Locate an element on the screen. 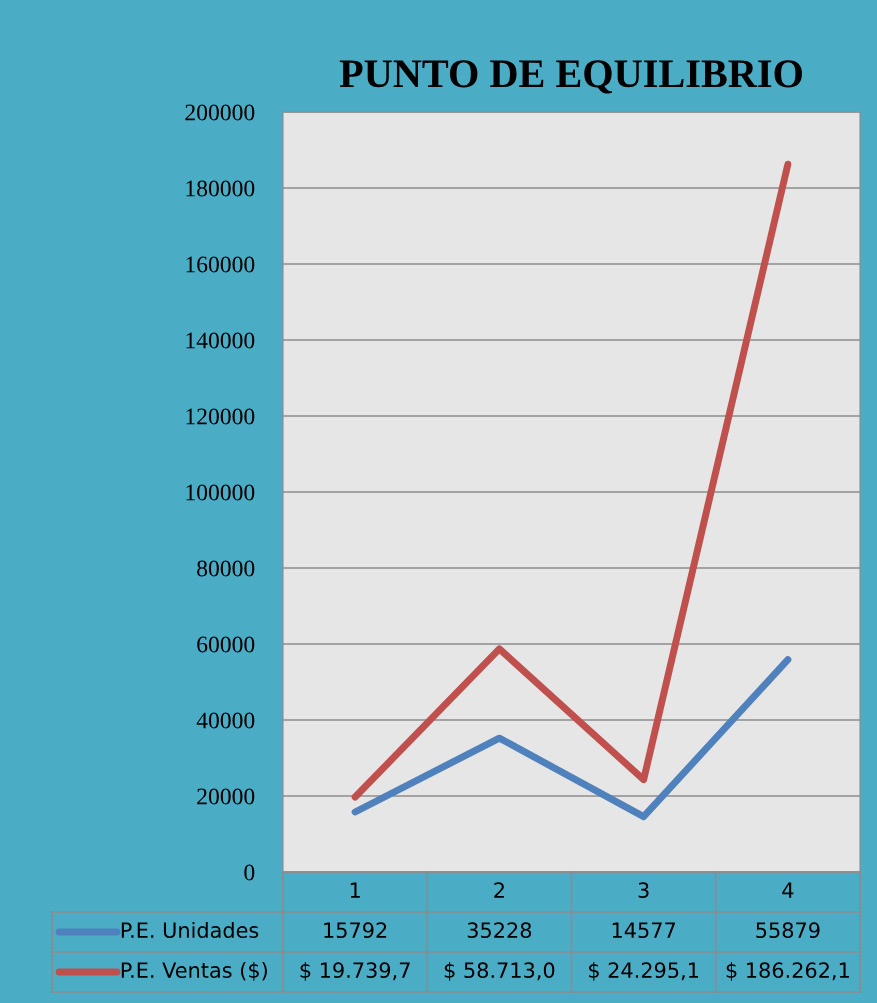 The width and height of the screenshot is (877, 1003). y-tick-label: 60000 is located at coordinates (226, 644).